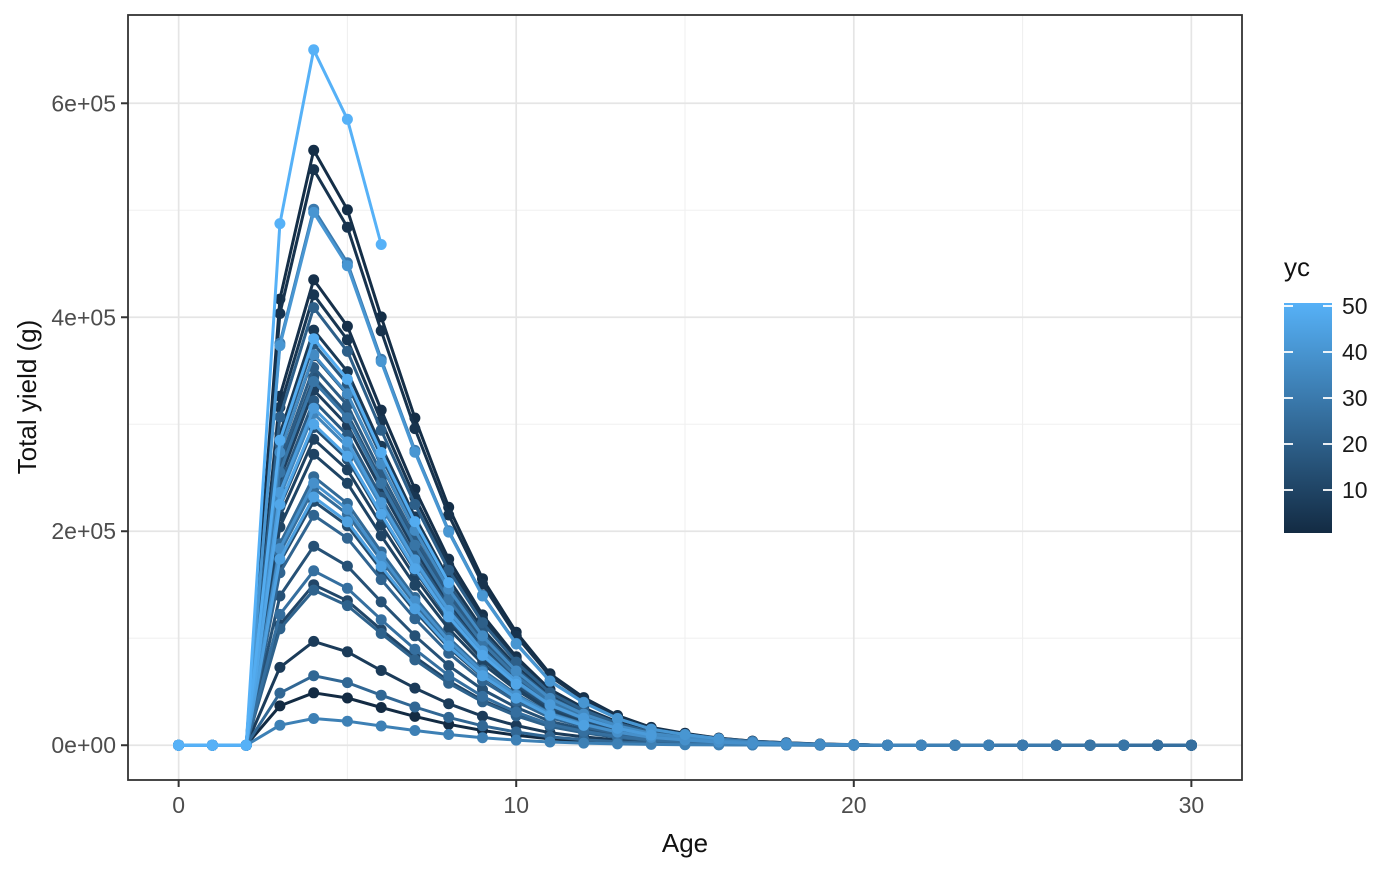 This screenshot has width=1400, height=871. What do you see at coordinates (83, 745) in the screenshot?
I see `y-tick-label: 0e+00` at bounding box center [83, 745].